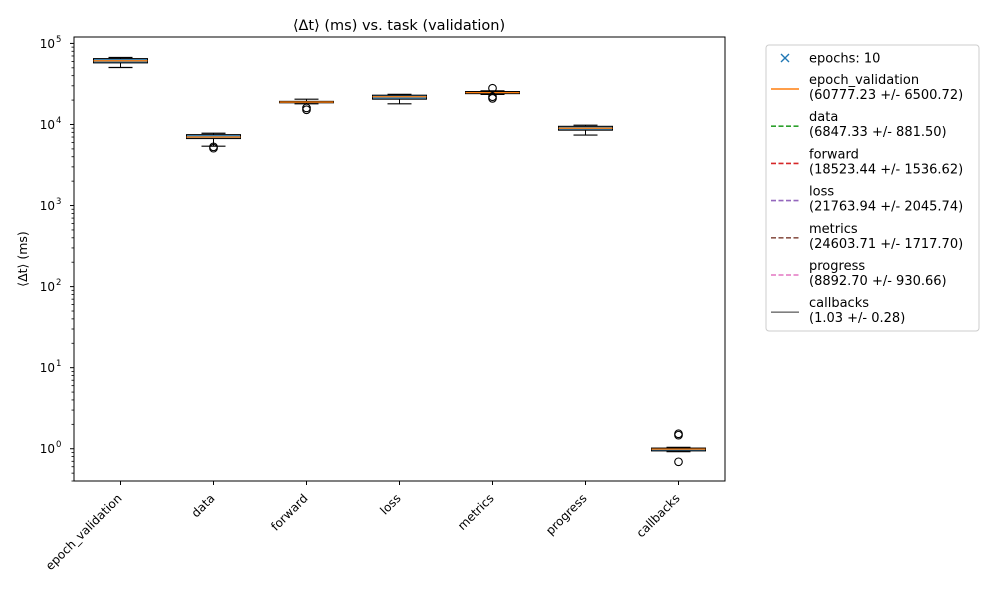  Describe the element at coordinates (58, 283) in the screenshot. I see `y-tick-label-exponent: 2` at that location.